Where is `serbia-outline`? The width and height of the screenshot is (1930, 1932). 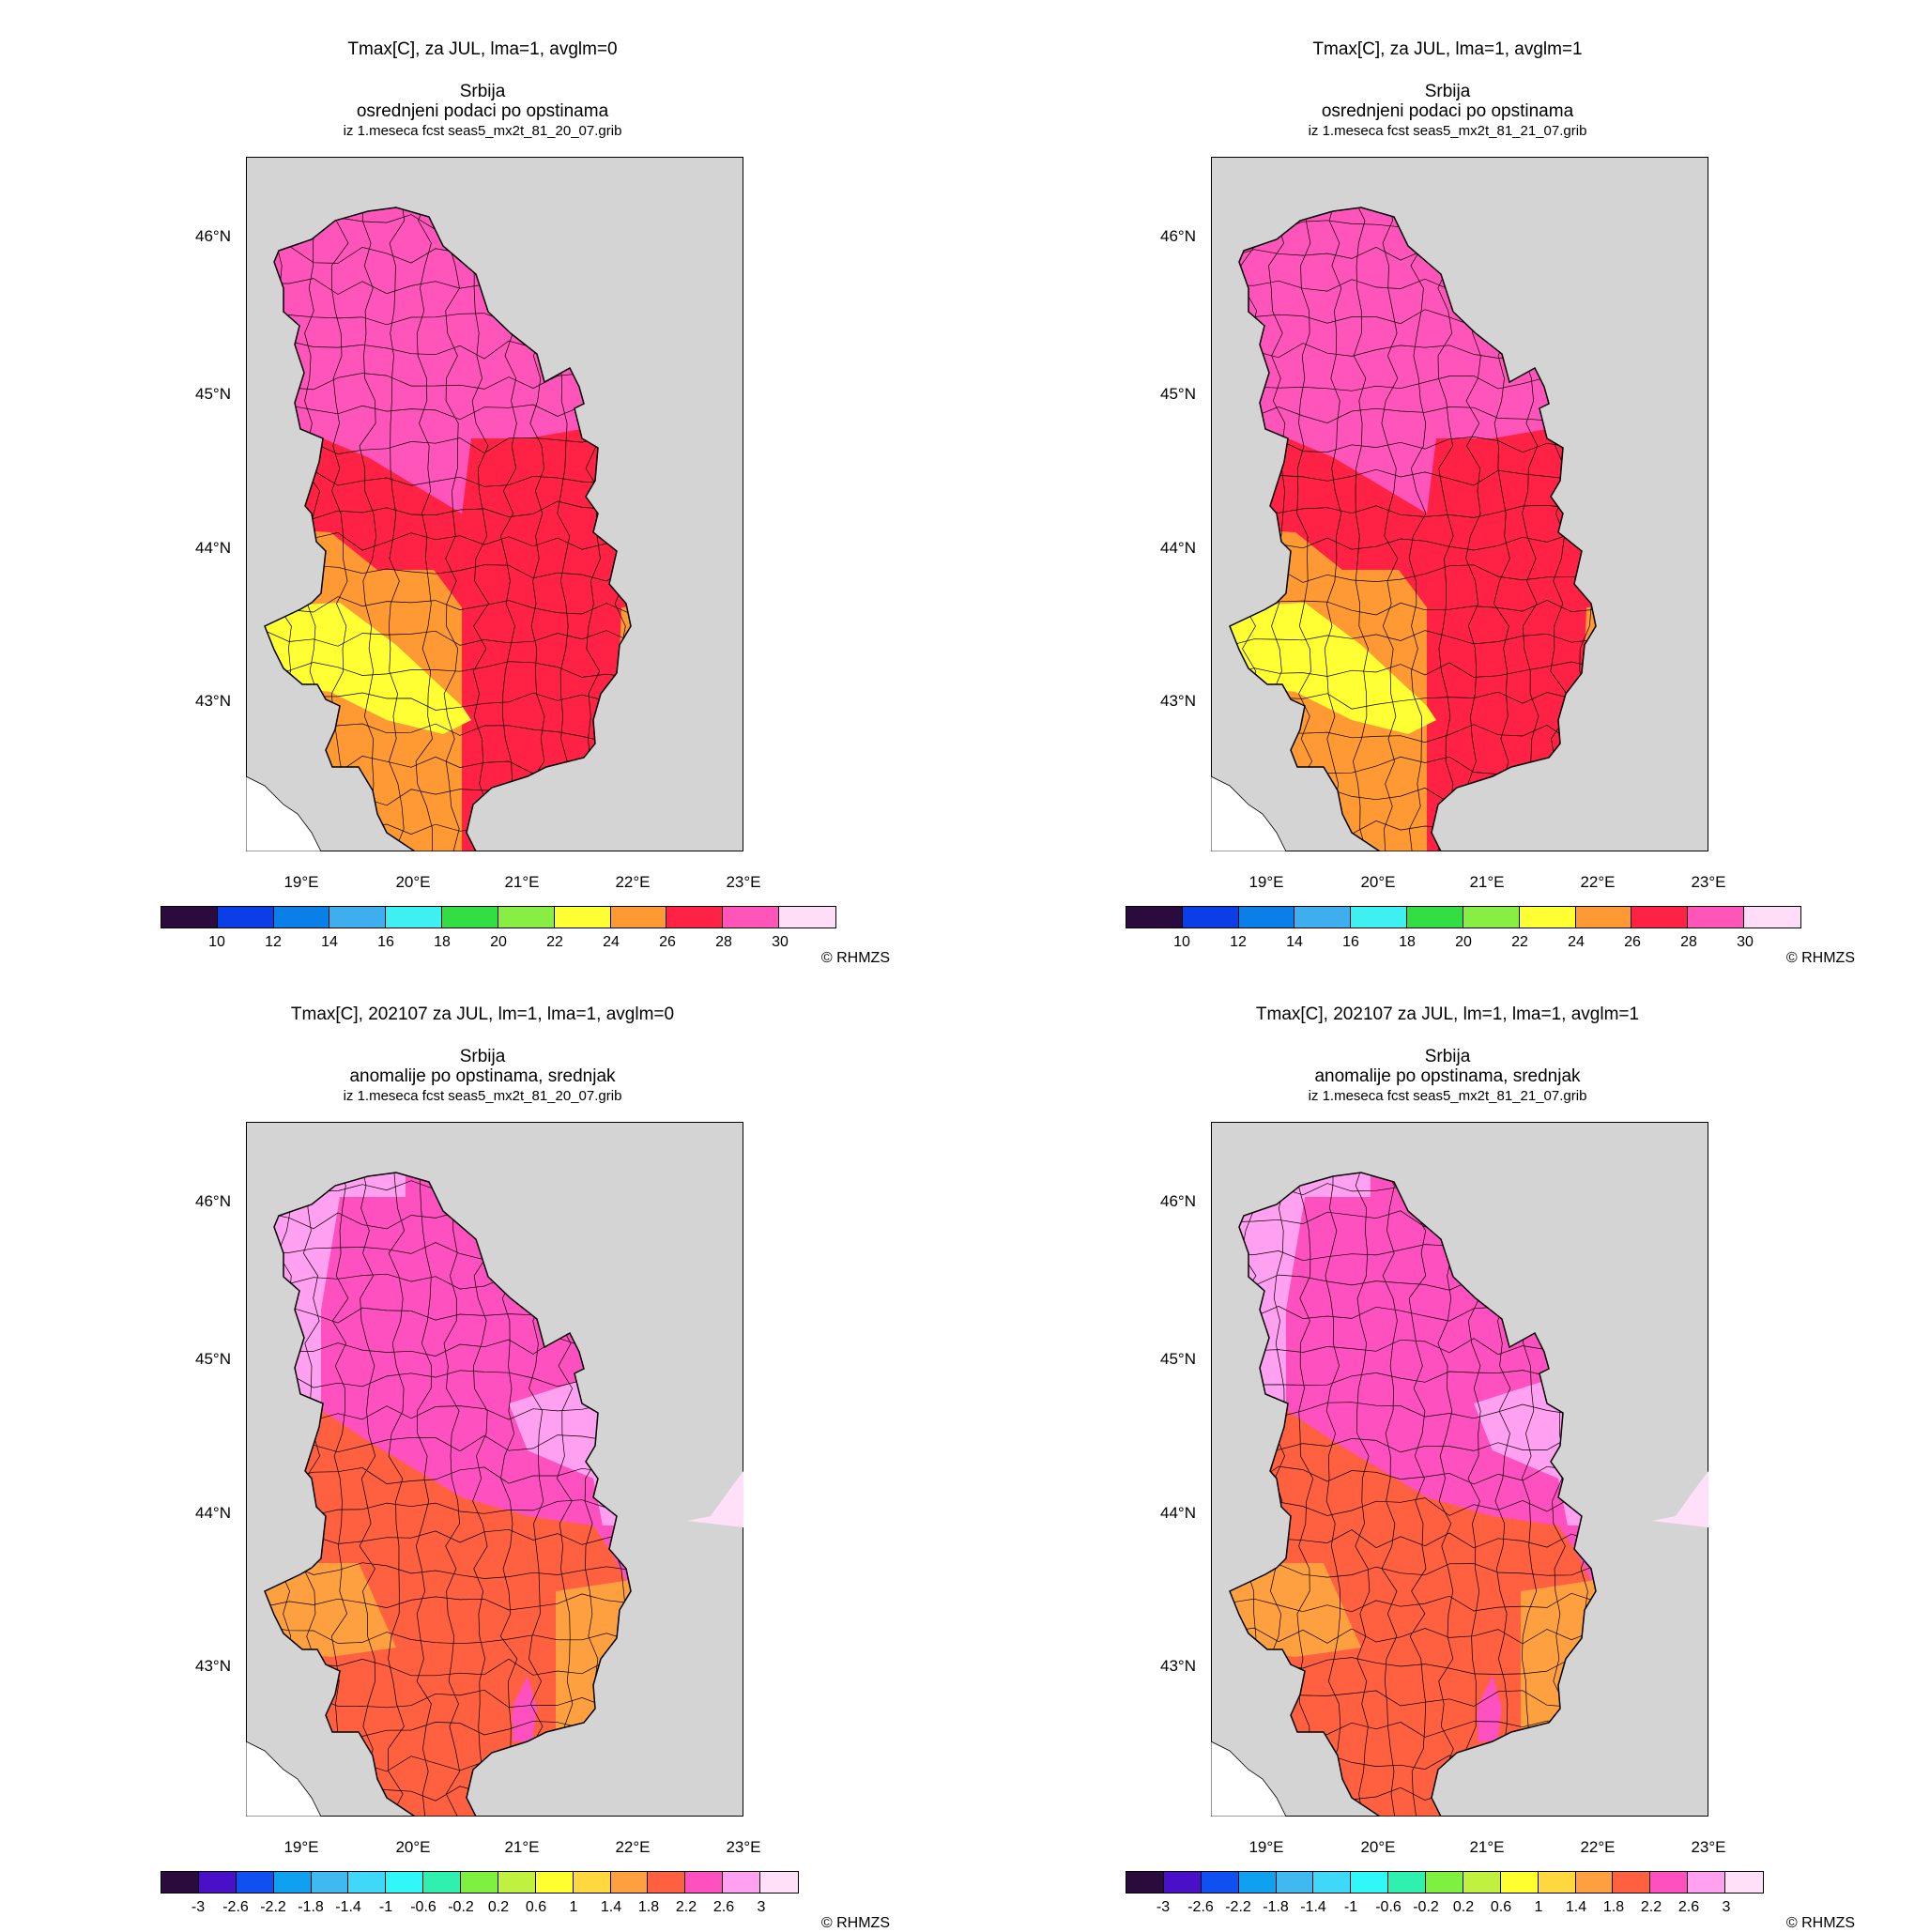 serbia-outline is located at coordinates (448, 529).